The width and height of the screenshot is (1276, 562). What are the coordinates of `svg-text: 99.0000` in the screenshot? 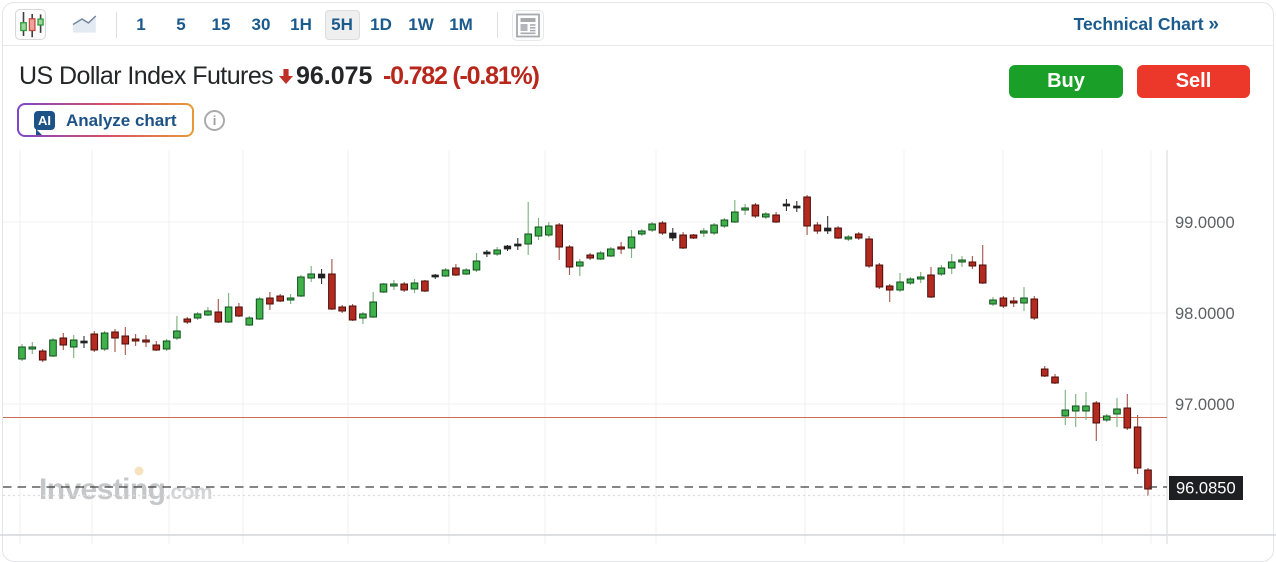 It's located at (1205, 223).